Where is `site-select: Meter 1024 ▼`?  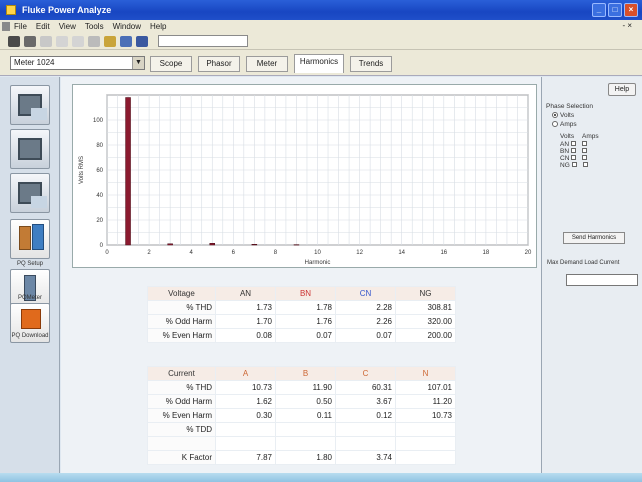 site-select: Meter 1024 ▼ is located at coordinates (77, 63).